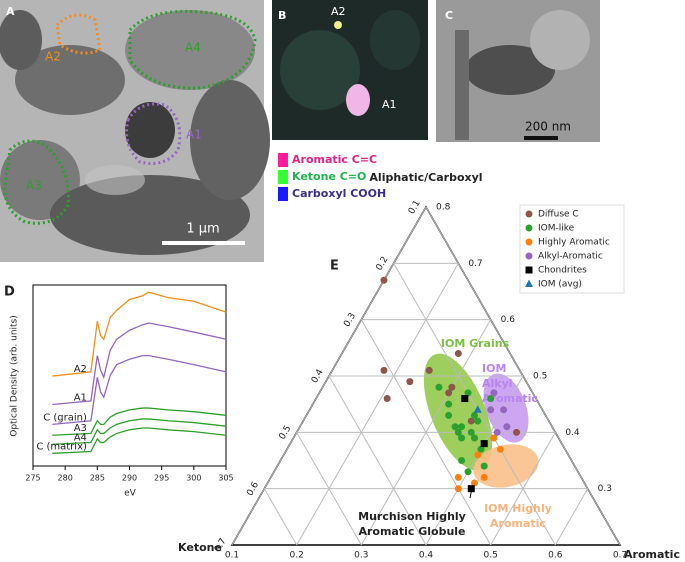  Describe the element at coordinates (443, 208) in the screenshot. I see `tick-label: 0.8` at that location.